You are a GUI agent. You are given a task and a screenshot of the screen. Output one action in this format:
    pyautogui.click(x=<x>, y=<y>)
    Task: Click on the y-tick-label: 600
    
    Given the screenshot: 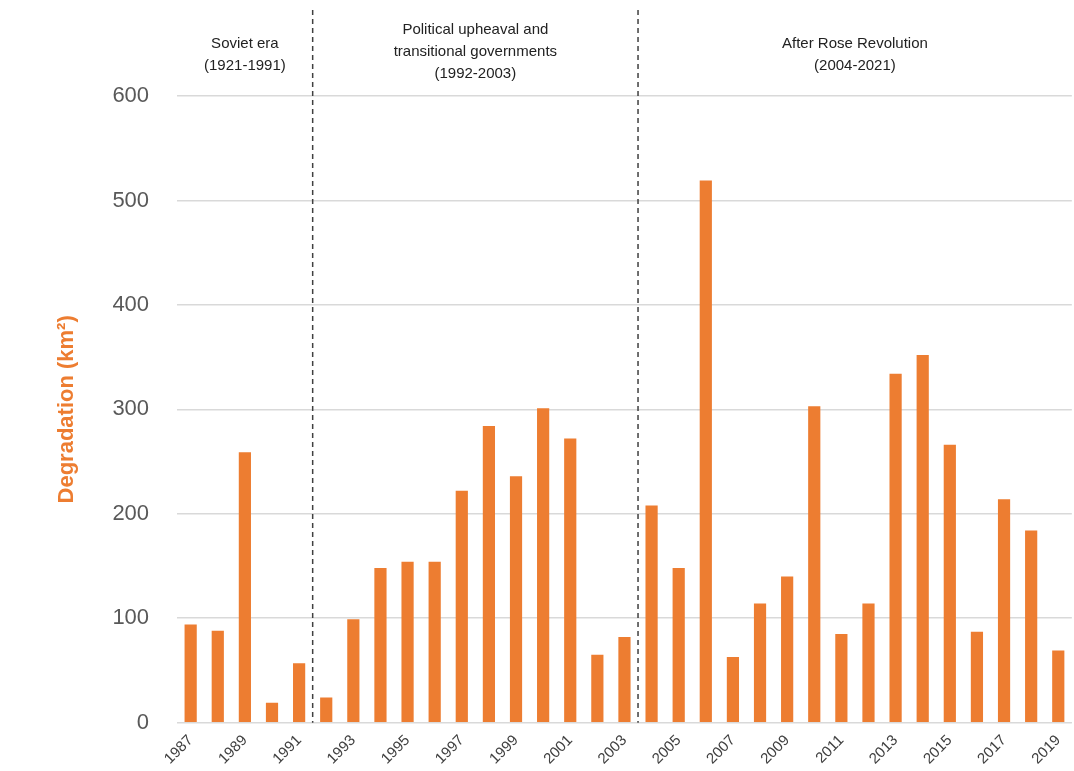 What is the action you would take?
    pyautogui.click(x=131, y=95)
    